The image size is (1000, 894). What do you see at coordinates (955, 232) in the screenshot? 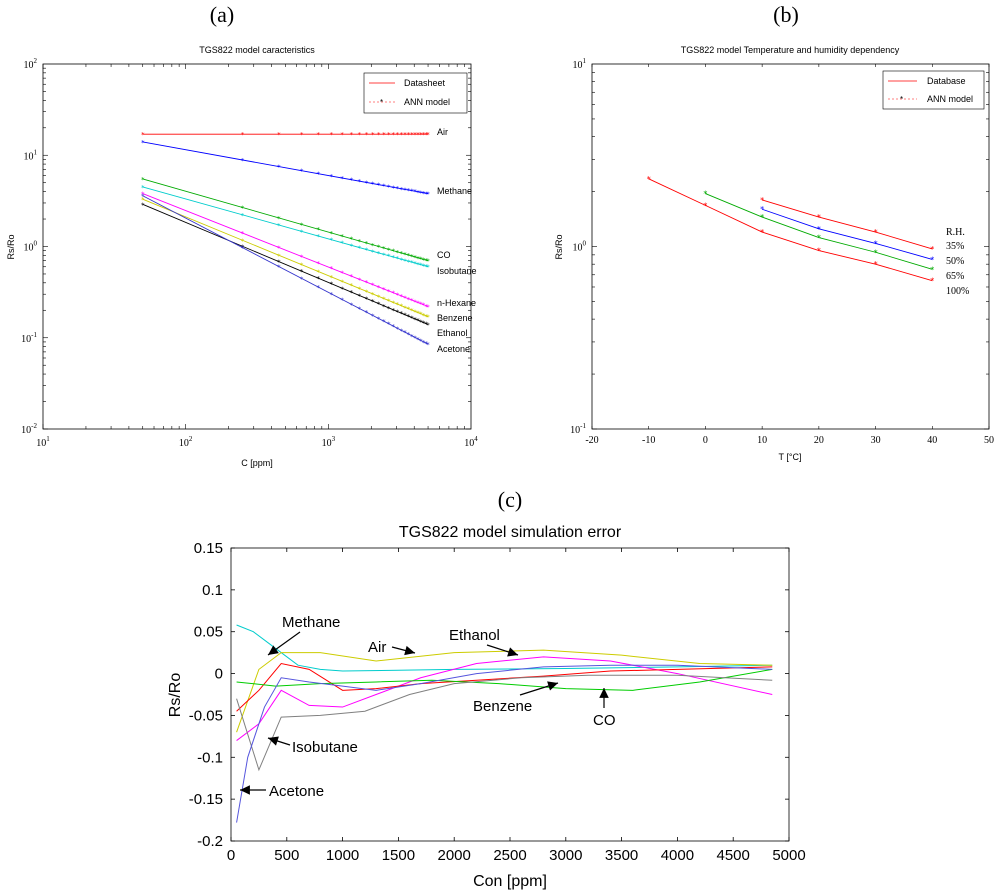
I see `chart-b-rh-title: R.H.` at bounding box center [955, 232].